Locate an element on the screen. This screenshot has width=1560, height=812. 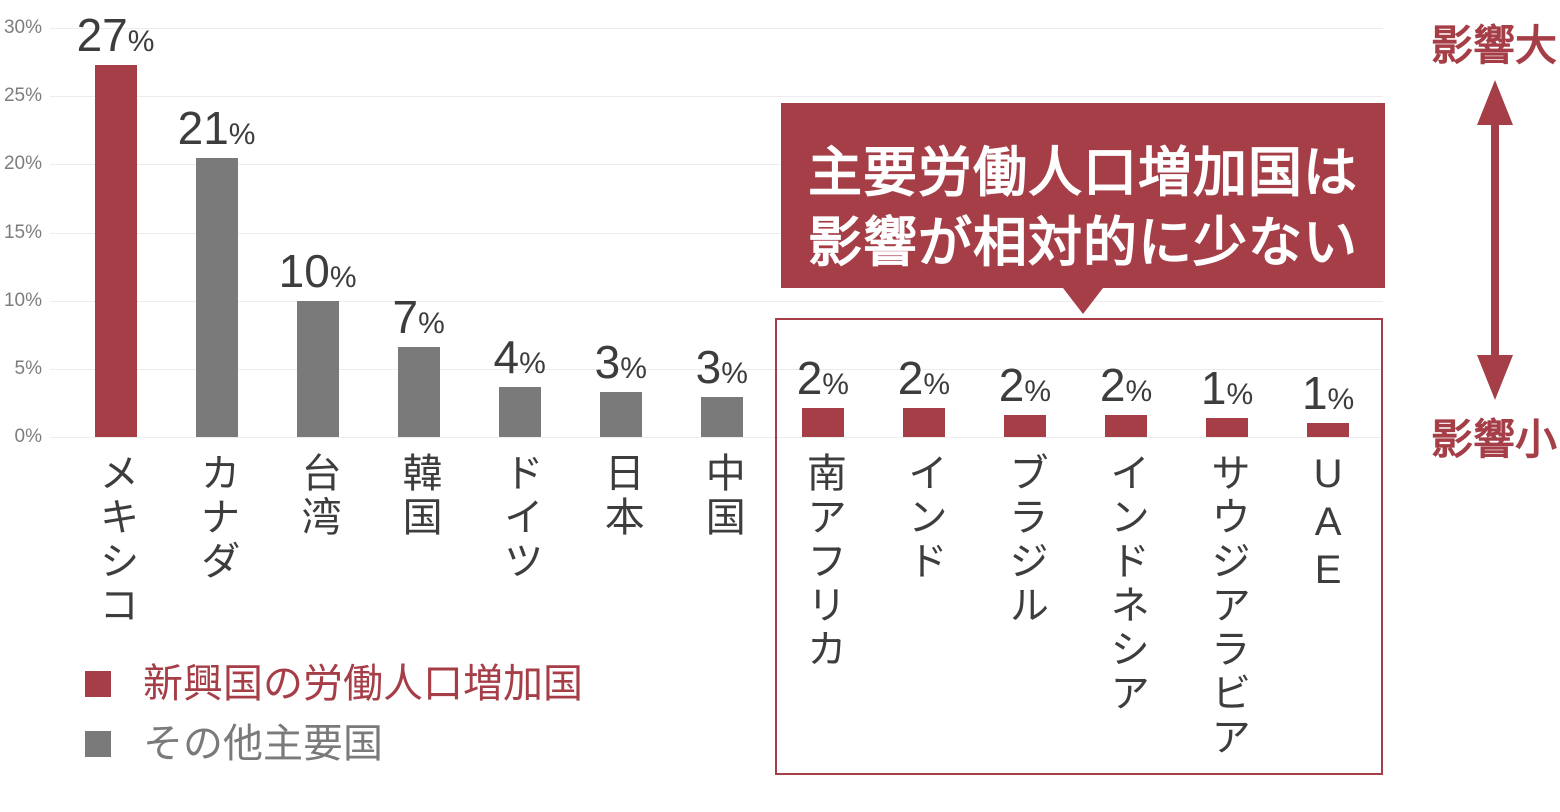
legend-swatch-red is located at coordinates (98, 684).